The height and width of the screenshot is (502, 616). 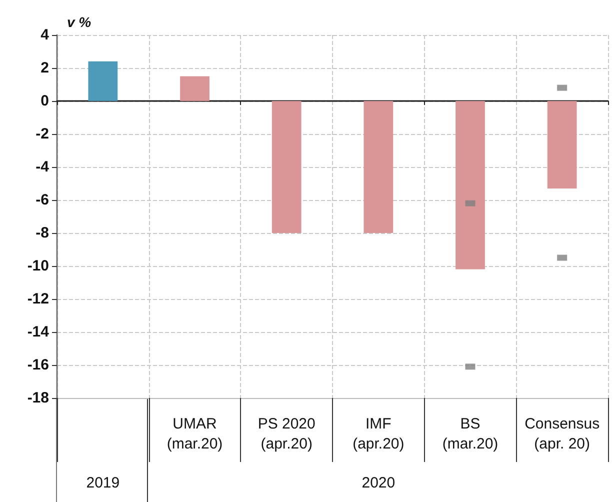 I want to click on x-tick-label: PS 2020 (apr.20), so click(x=287, y=434).